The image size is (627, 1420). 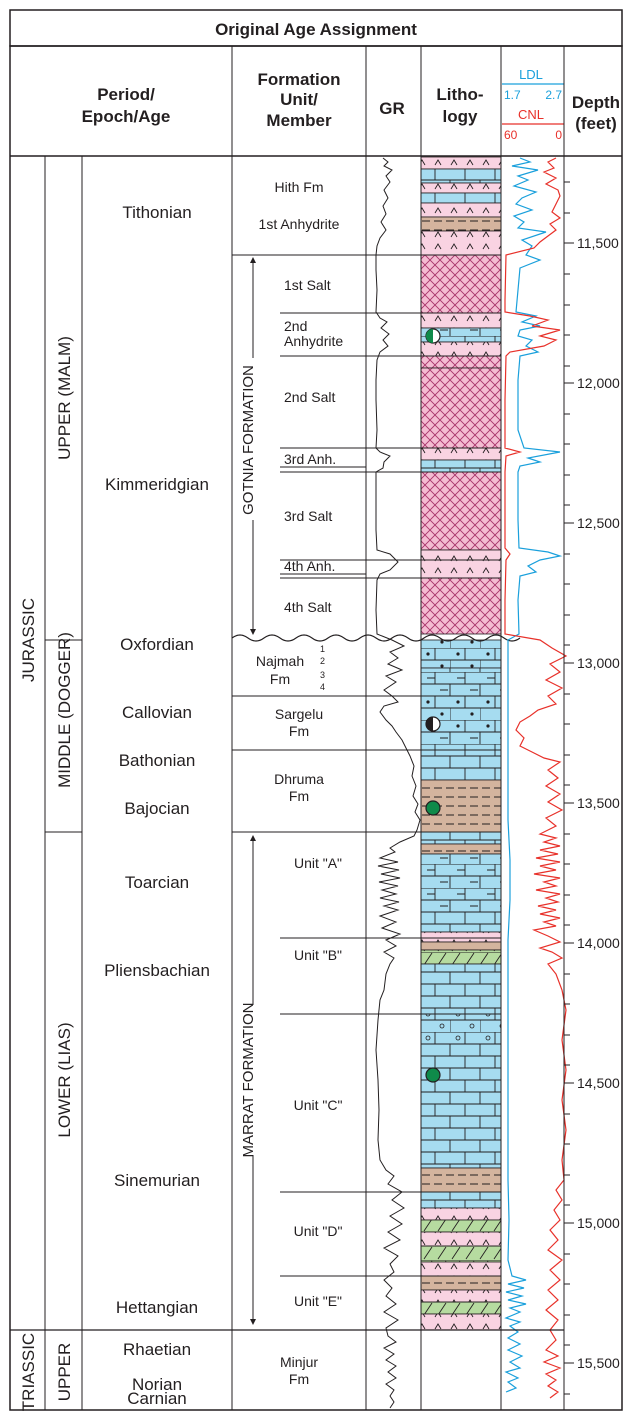 What do you see at coordinates (531, 114) in the screenshot?
I see `header-cnl: CNL` at bounding box center [531, 114].